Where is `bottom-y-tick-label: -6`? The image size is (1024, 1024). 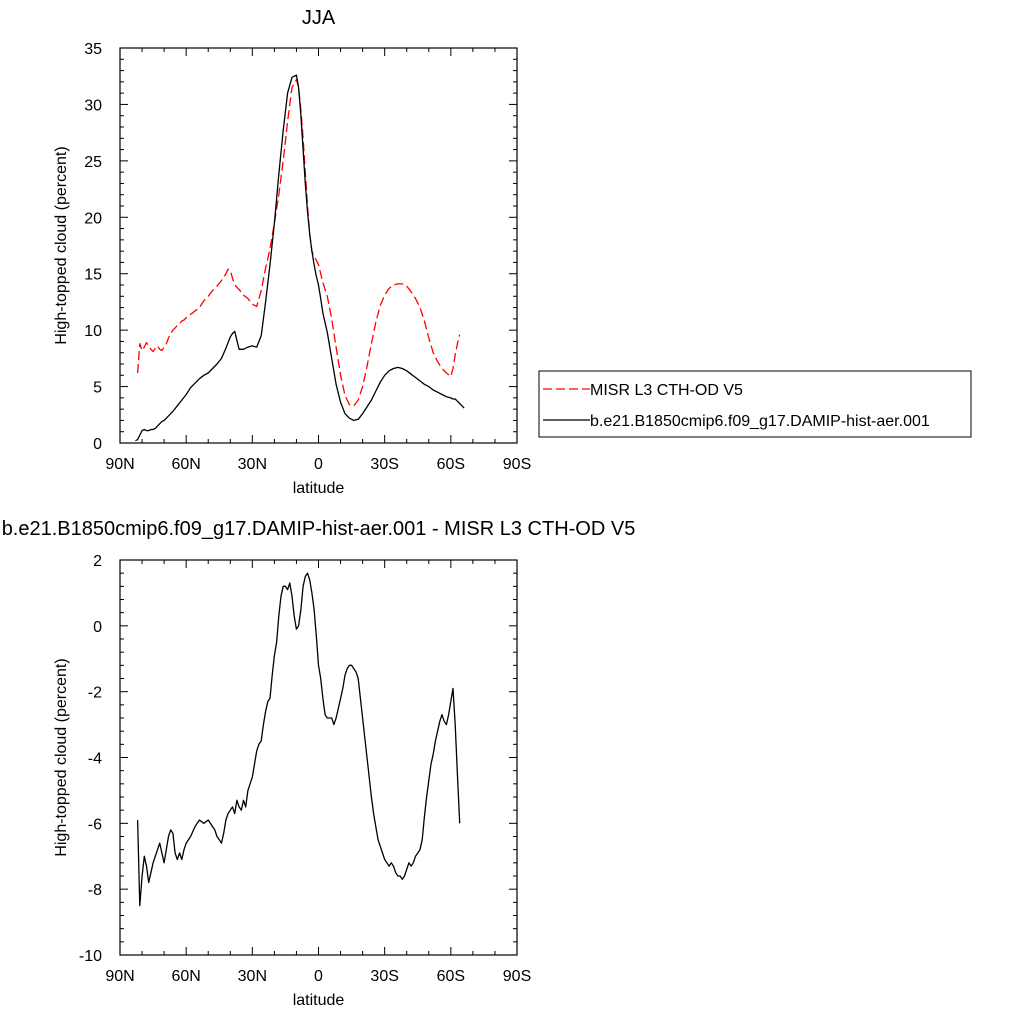 bottom-y-tick-label: -6 is located at coordinates (95, 824).